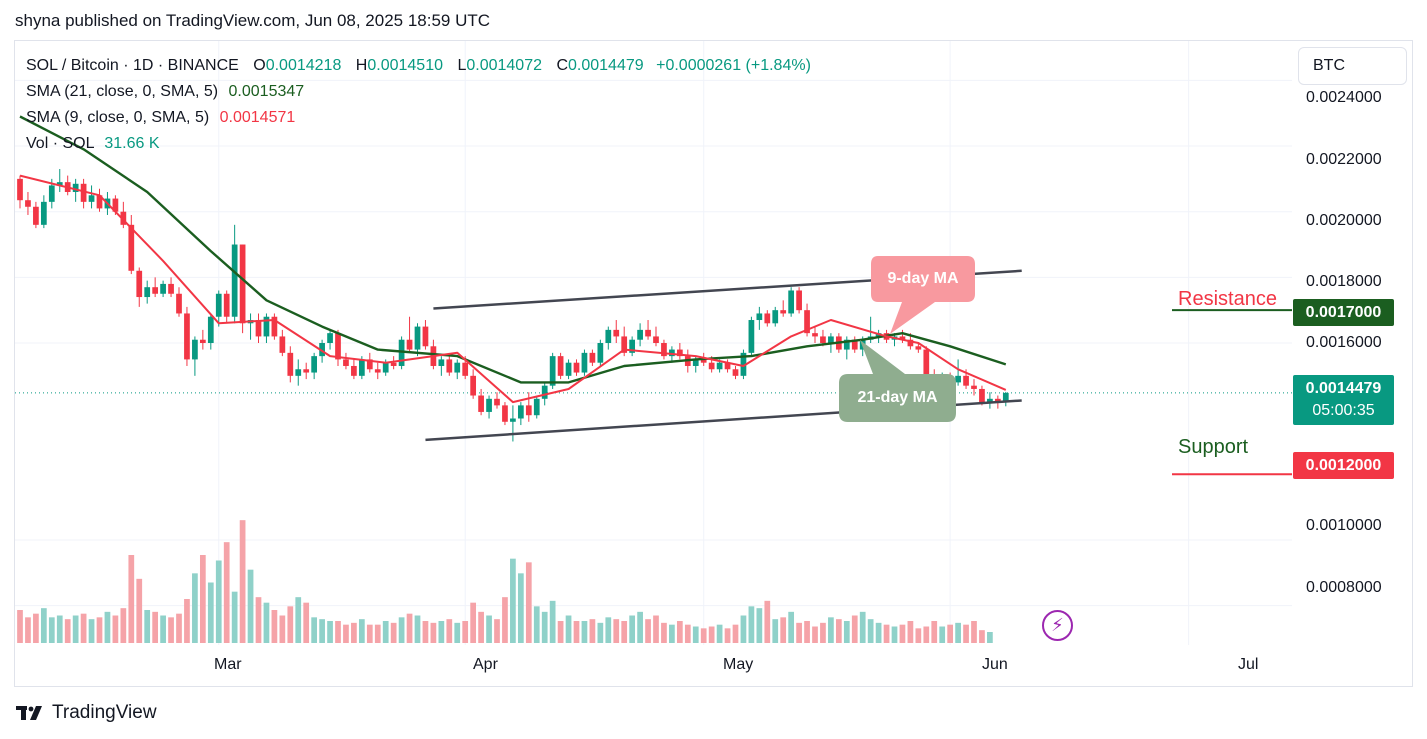 Image resolution: width=1427 pixels, height=739 pixels. What do you see at coordinates (485, 664) in the screenshot?
I see `time-axis-label: Apr` at bounding box center [485, 664].